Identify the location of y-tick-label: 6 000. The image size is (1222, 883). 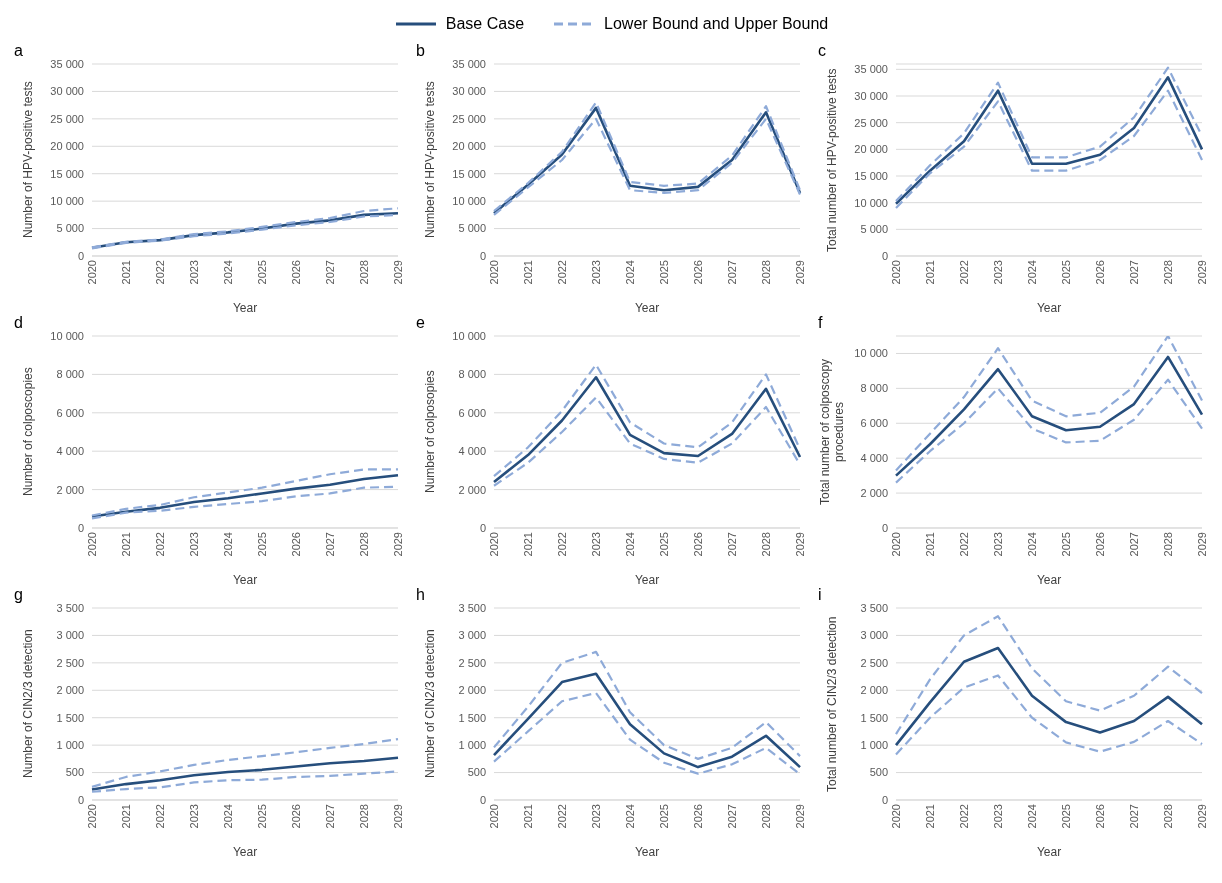
(874, 423).